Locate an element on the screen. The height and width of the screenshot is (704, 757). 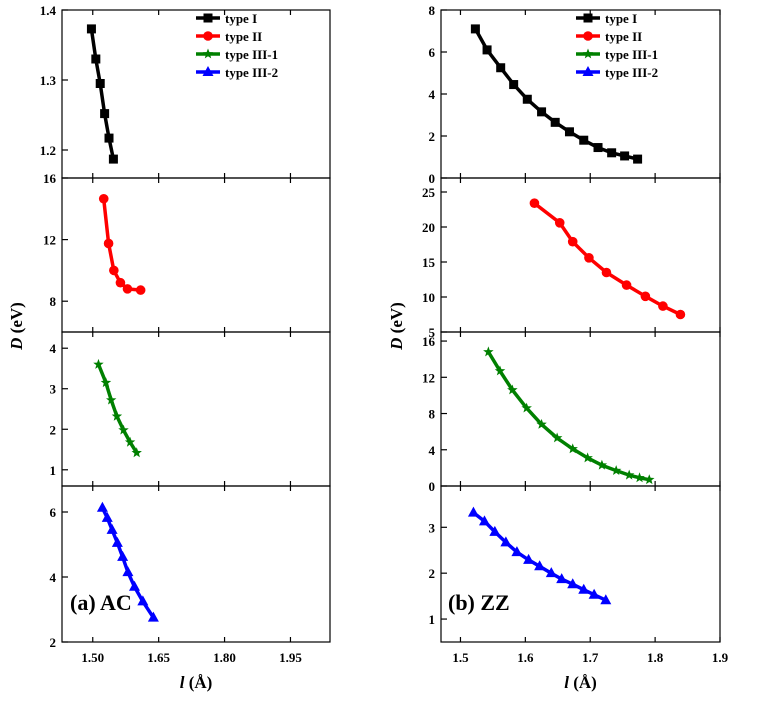
x-tick-label: 1.6 is located at coordinates (525, 657).